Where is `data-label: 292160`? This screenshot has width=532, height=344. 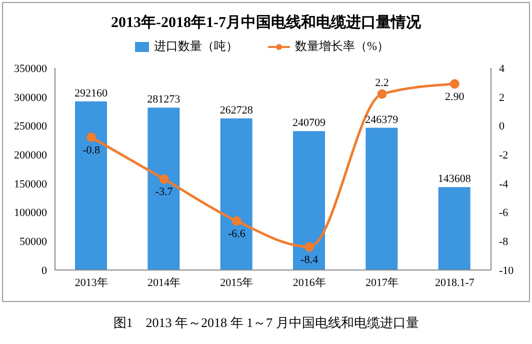
data-label: 292160 is located at coordinates (91, 93).